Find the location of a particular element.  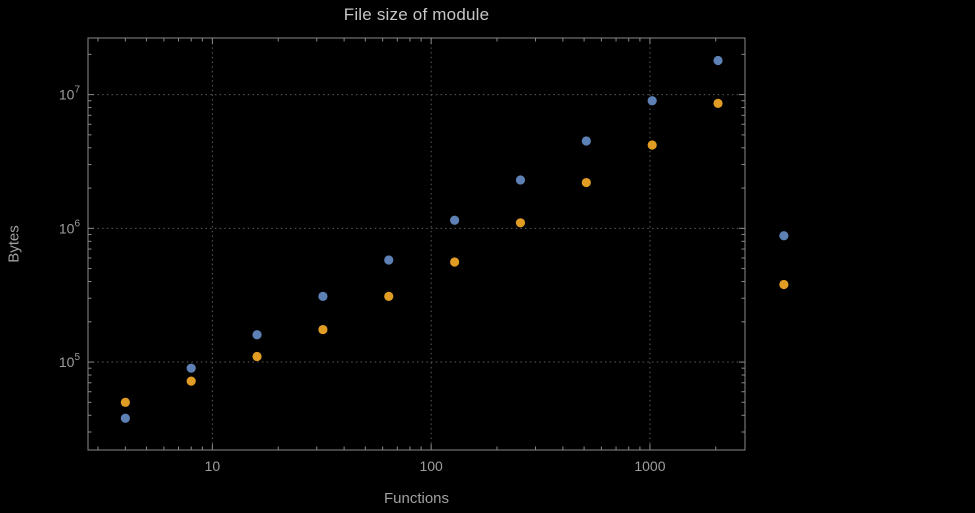

x-axis-label: Functions is located at coordinates (416, 498).